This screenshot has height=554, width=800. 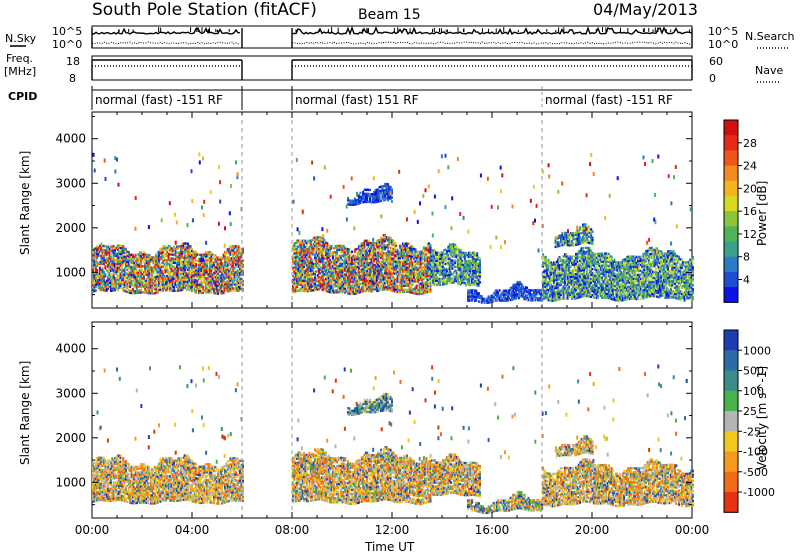 I want to click on cpid-segment-label: normal (fast) 151 RF, so click(x=357, y=100).